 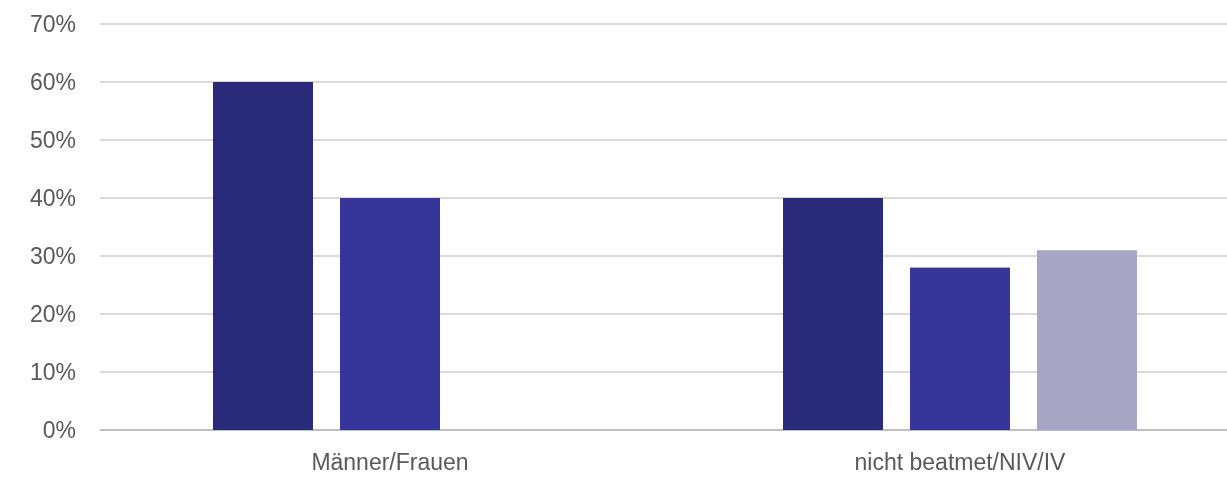 I want to click on y-tick-label: 30%, so click(x=52, y=256).